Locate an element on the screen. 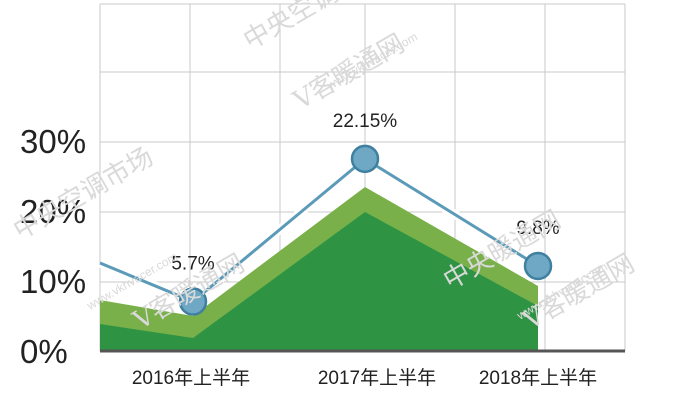 This screenshot has height=407, width=696. y-tick-label-3: 30% is located at coordinates (53, 141).